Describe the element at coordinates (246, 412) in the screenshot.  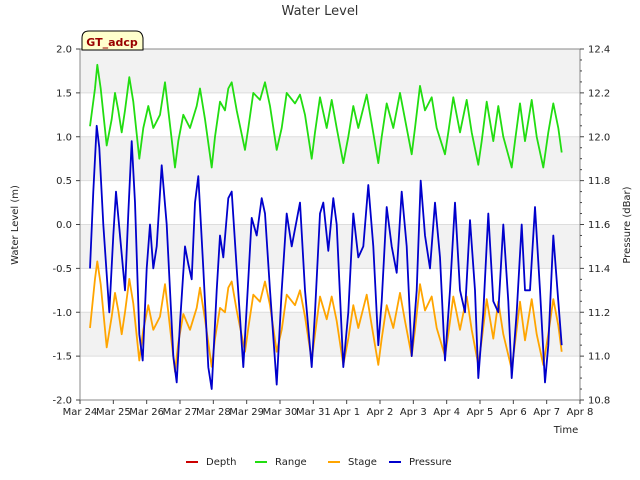
I see `x-tick-label: Mar 29` at that location.